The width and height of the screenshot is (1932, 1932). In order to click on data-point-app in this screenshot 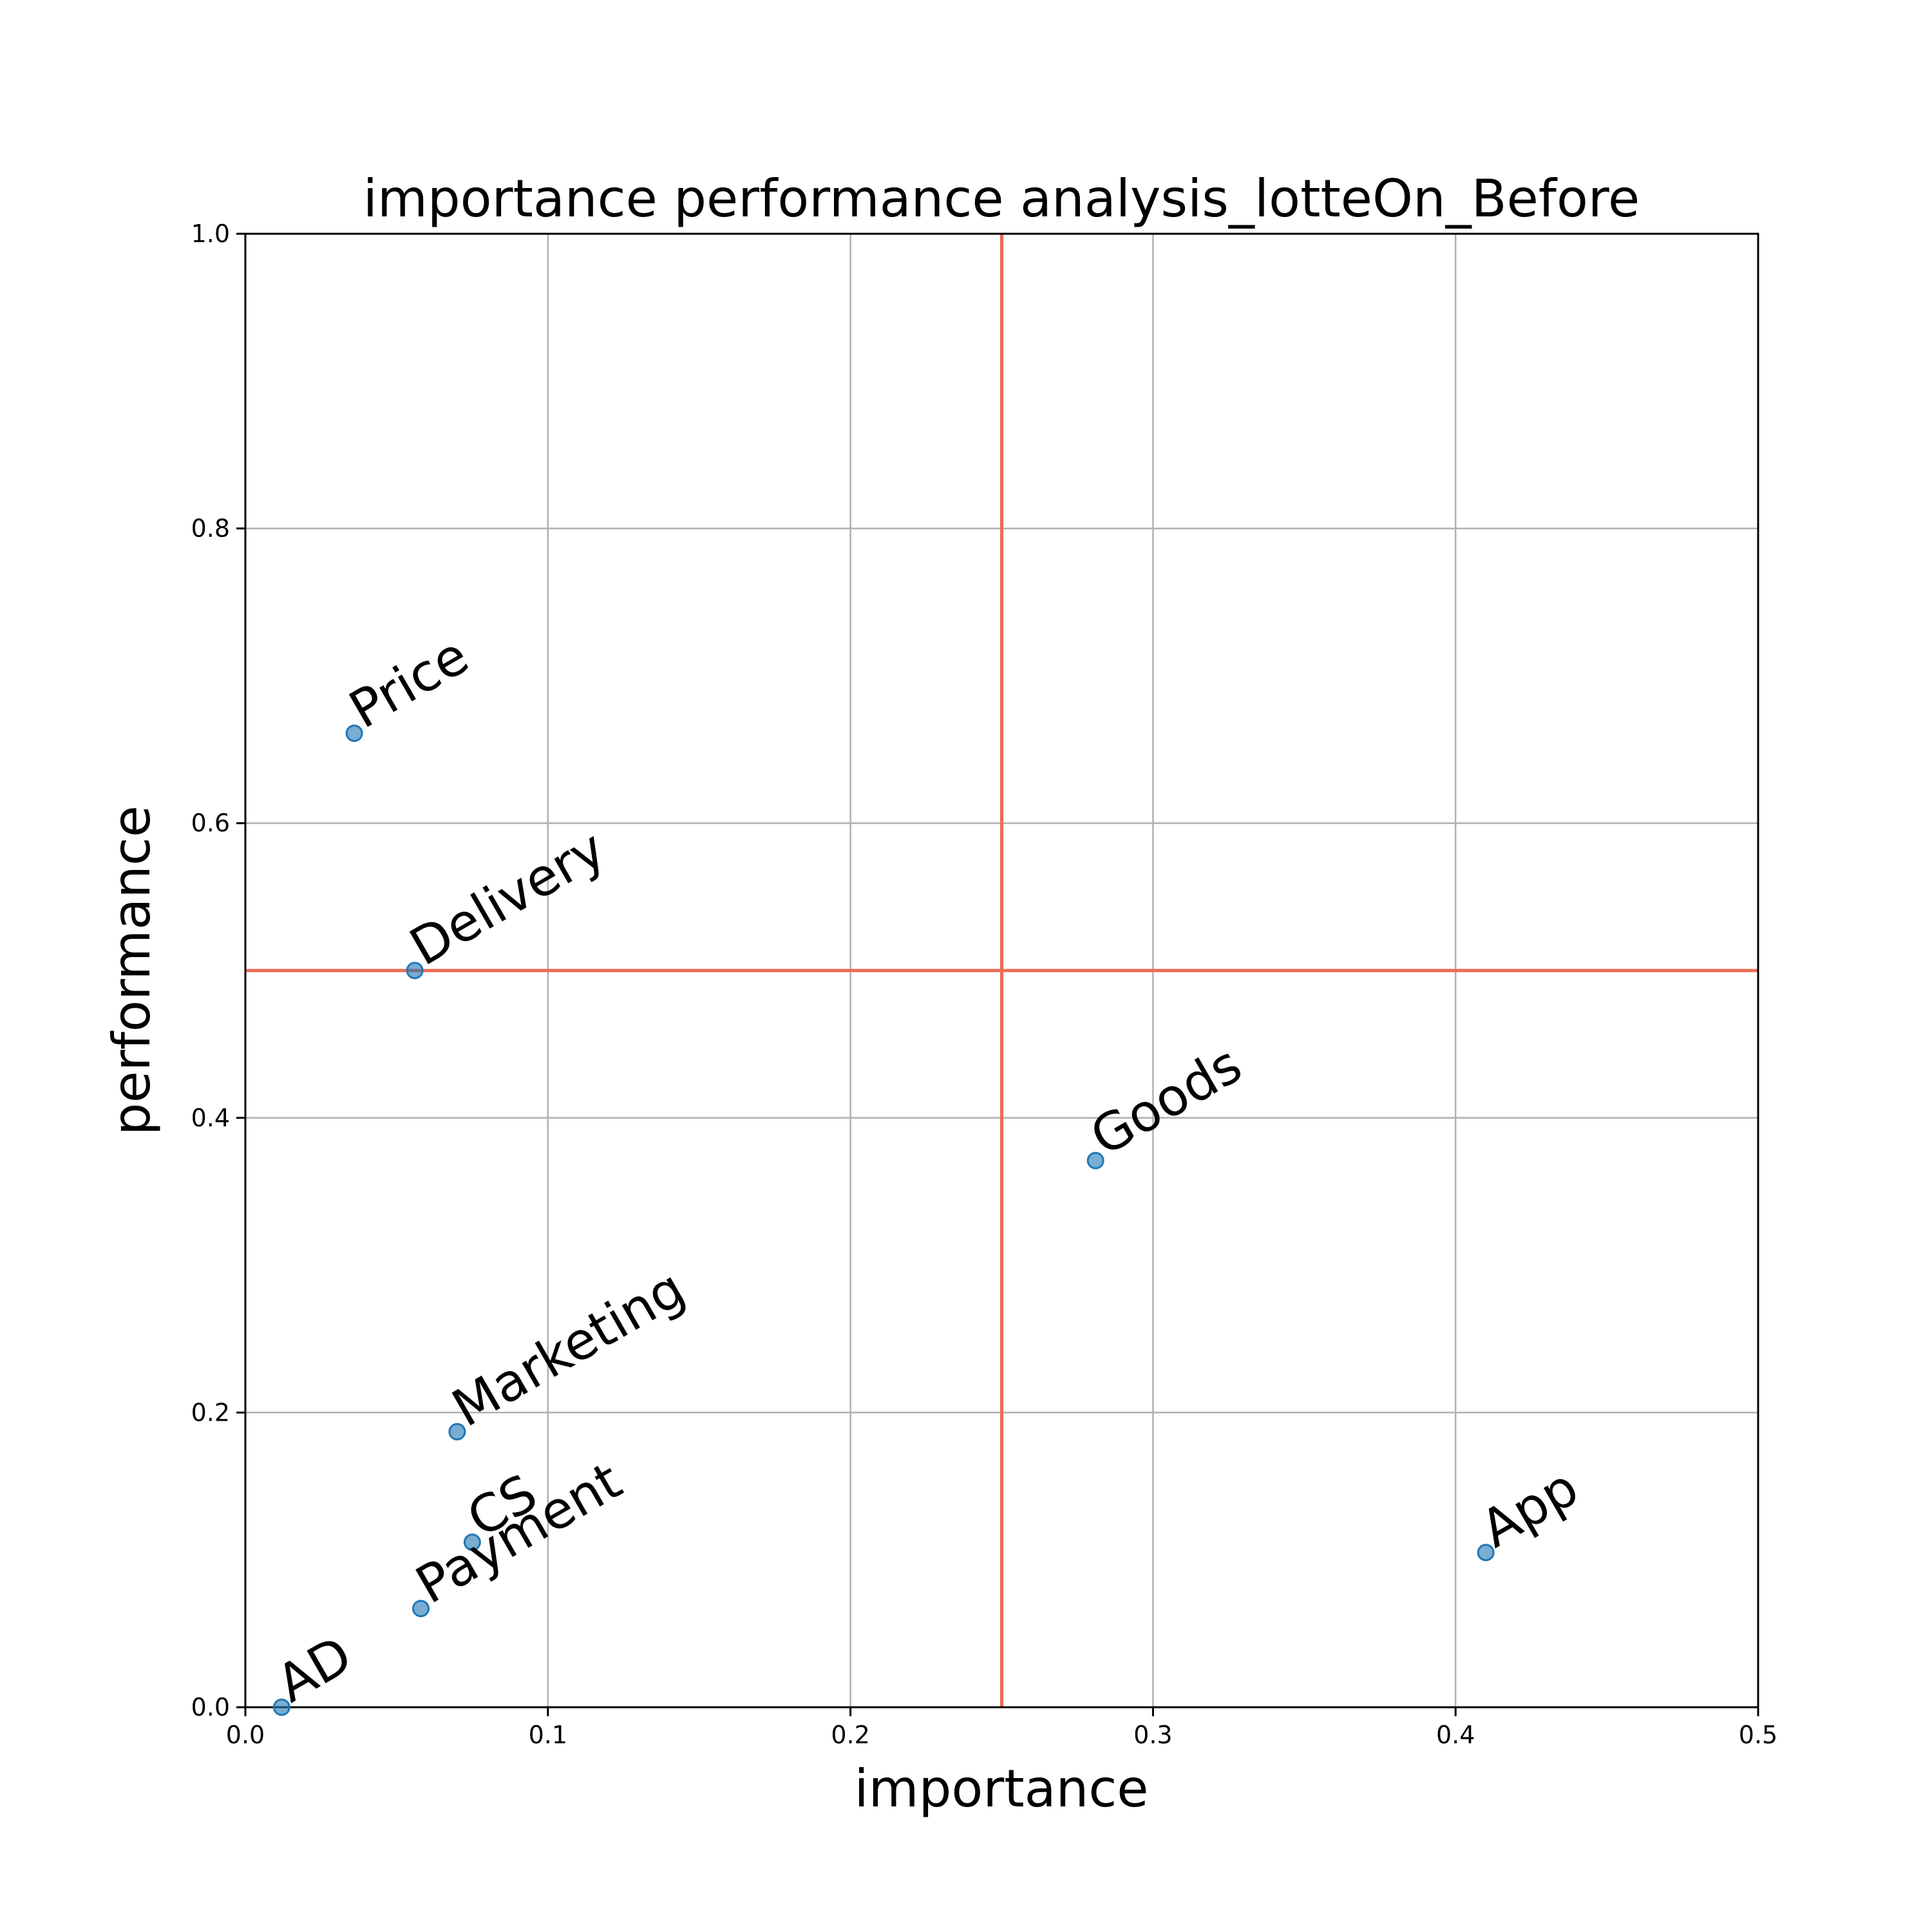, I will do `click(1486, 1553)`.